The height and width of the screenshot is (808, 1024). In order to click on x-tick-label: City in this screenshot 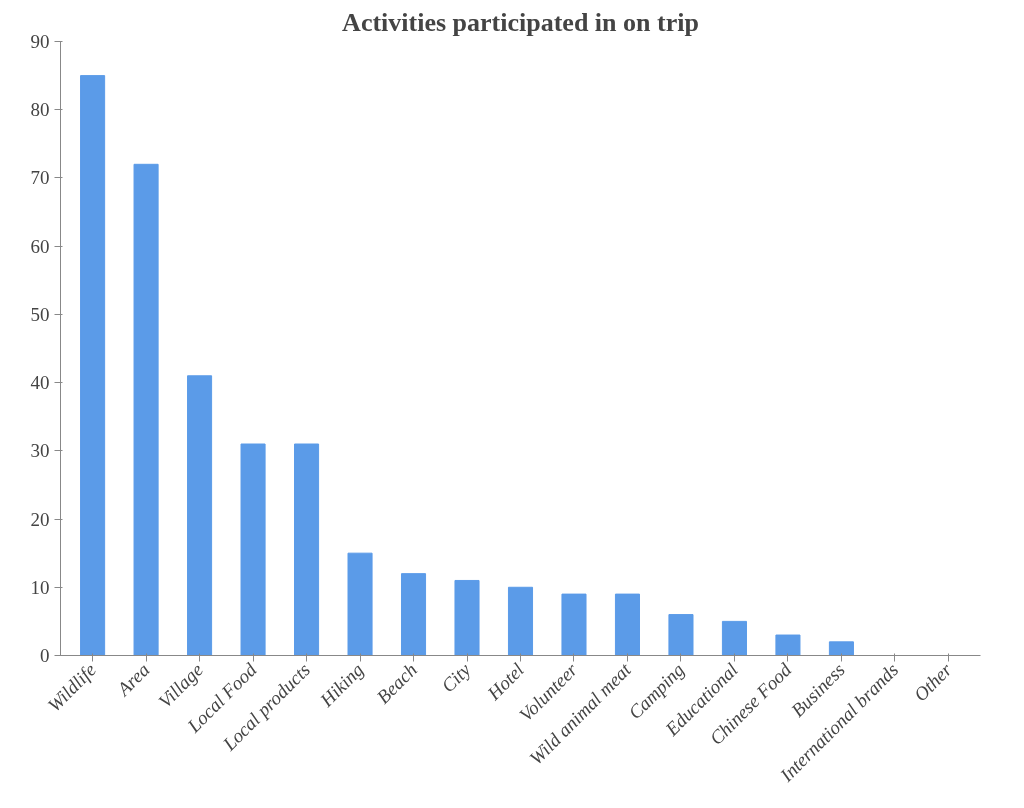, I will do `click(456, 677)`.